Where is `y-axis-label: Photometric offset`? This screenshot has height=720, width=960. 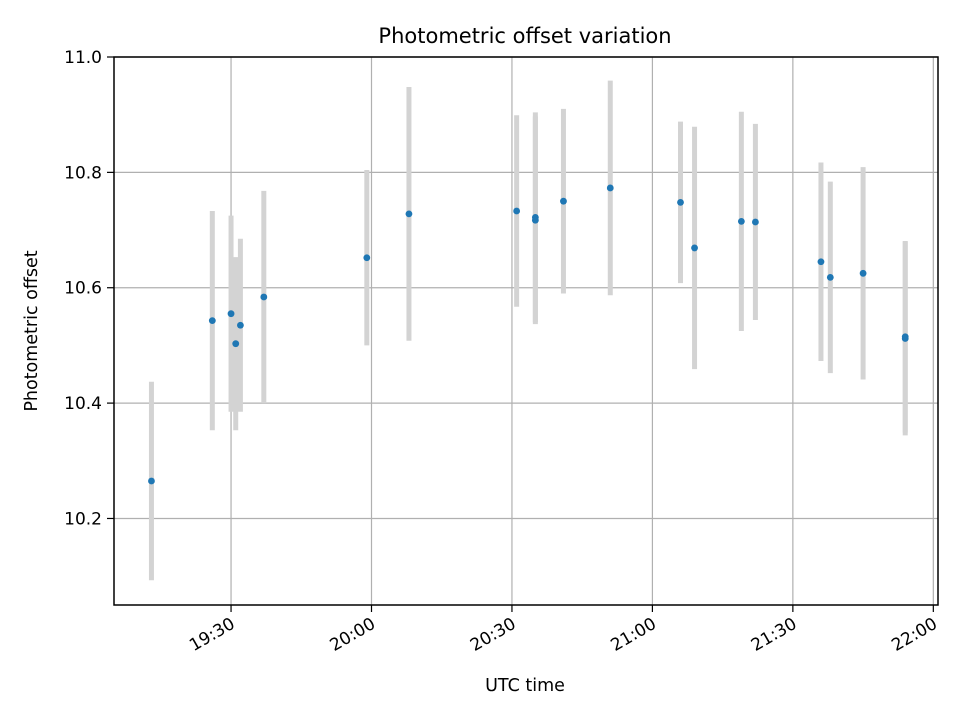 y-axis-label: Photometric offset is located at coordinates (32, 330).